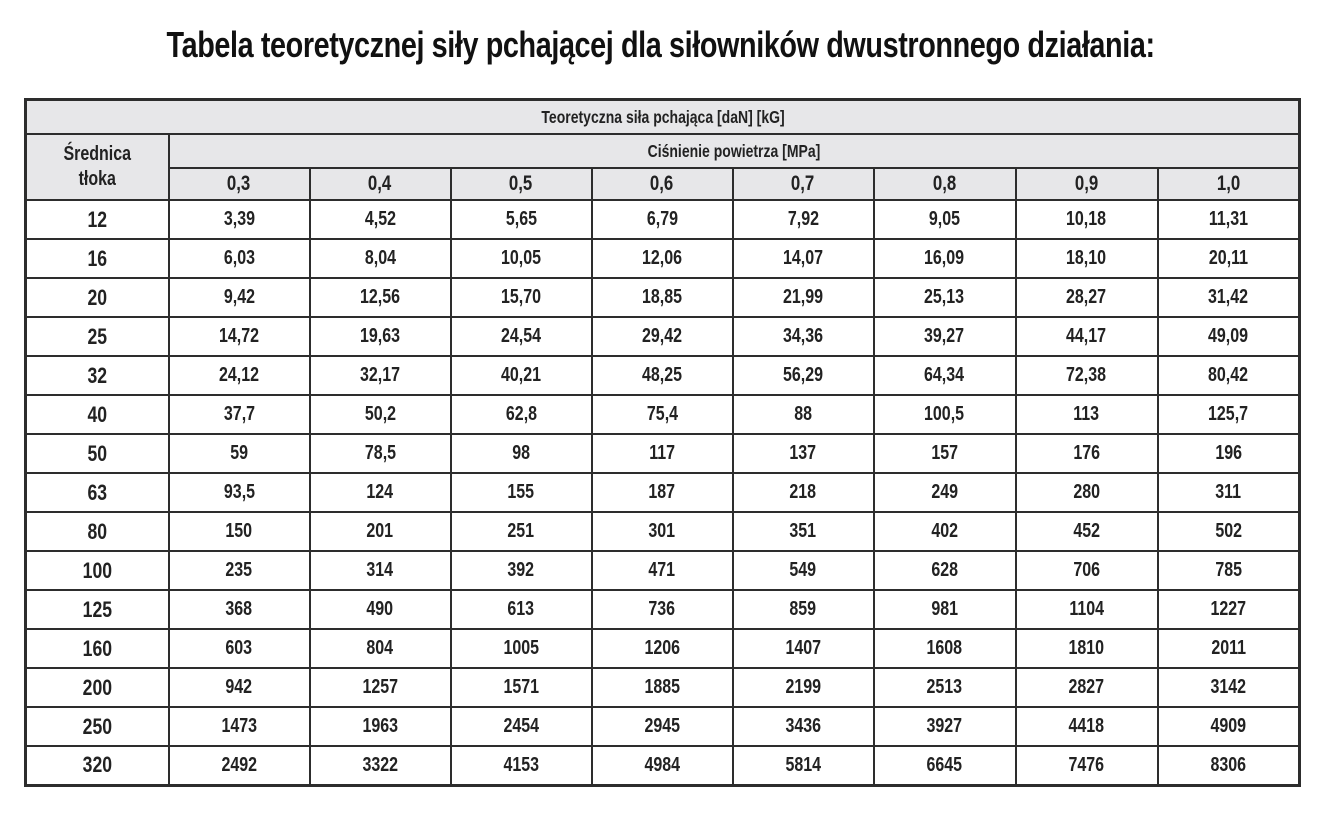 The image size is (1322, 824). Describe the element at coordinates (662, 297) in the screenshot. I see `force-cell: 18,85` at that location.